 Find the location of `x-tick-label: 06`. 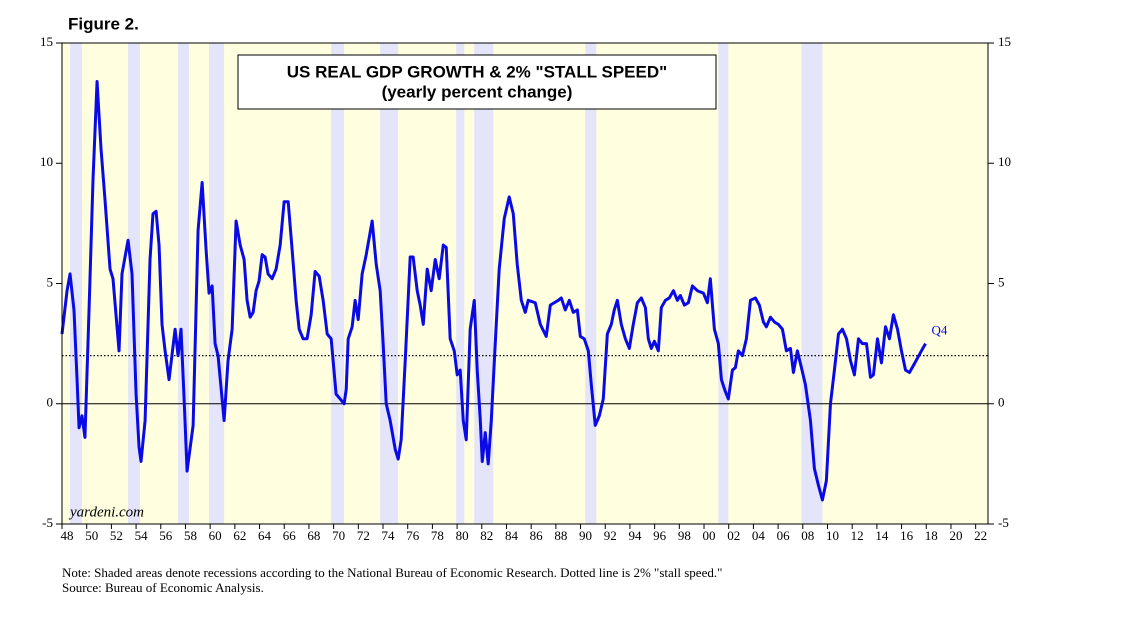

x-tick-label: 06 is located at coordinates (784, 535).